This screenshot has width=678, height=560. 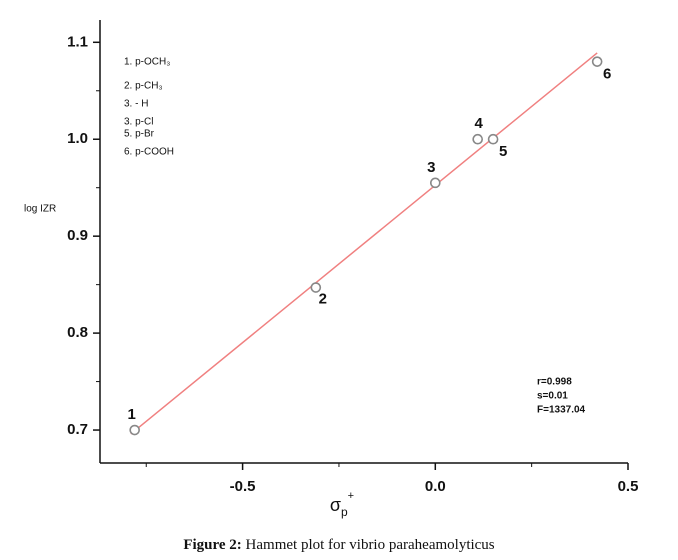 I want to click on legend-item: 3. p-Cl, so click(x=138, y=122).